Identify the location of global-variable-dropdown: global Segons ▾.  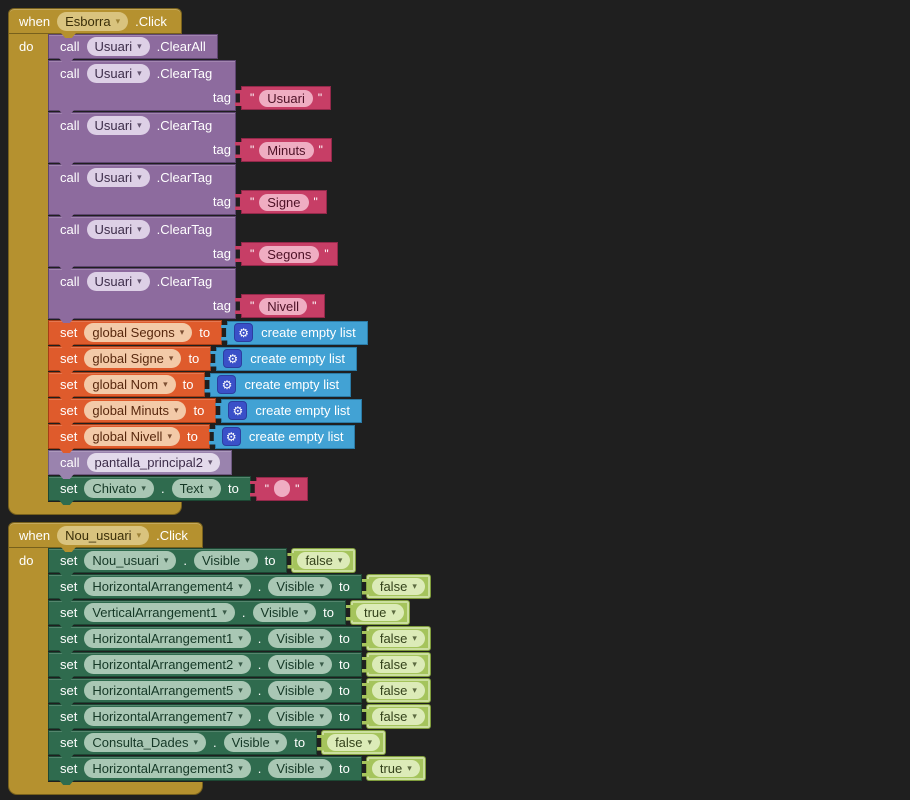
(138, 332).